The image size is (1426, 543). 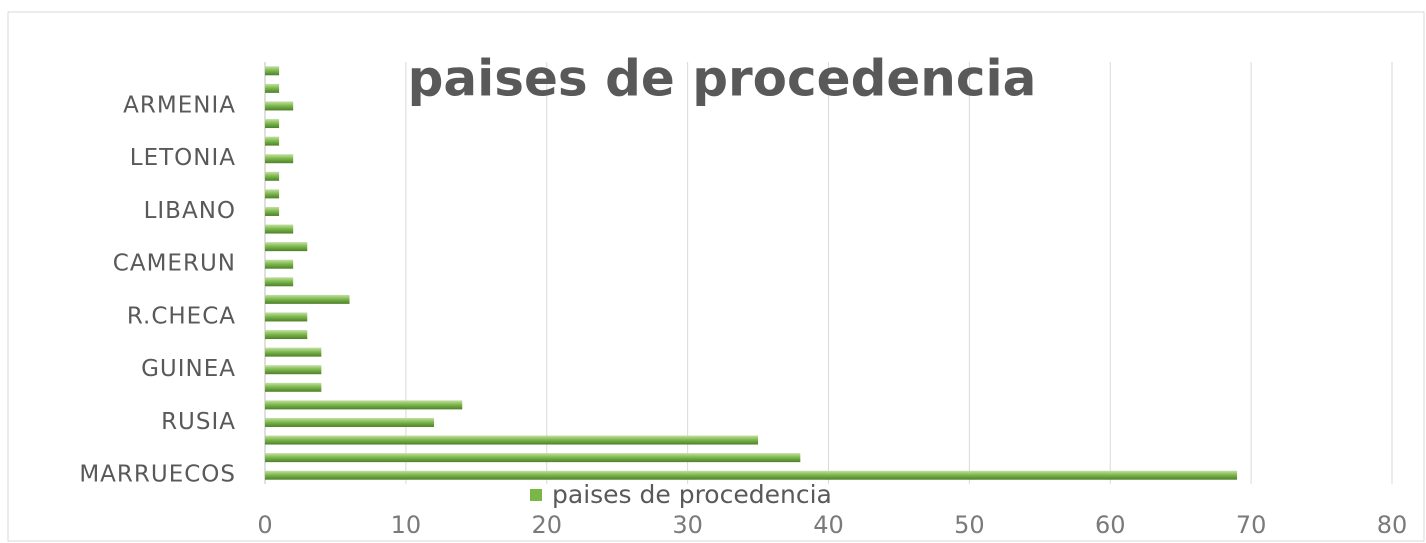 What do you see at coordinates (536, 495) in the screenshot?
I see `legend-swatch` at bounding box center [536, 495].